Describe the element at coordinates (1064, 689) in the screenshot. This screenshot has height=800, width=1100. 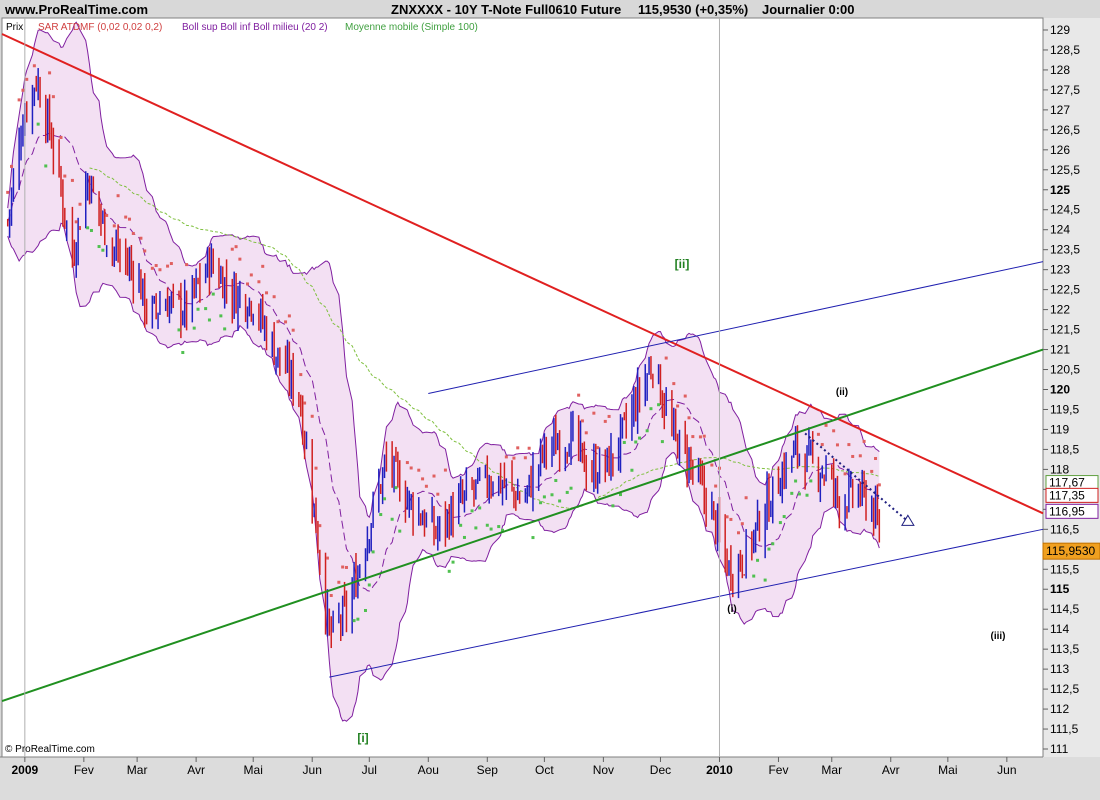
I see `y-tick-label: 112,5` at that location.